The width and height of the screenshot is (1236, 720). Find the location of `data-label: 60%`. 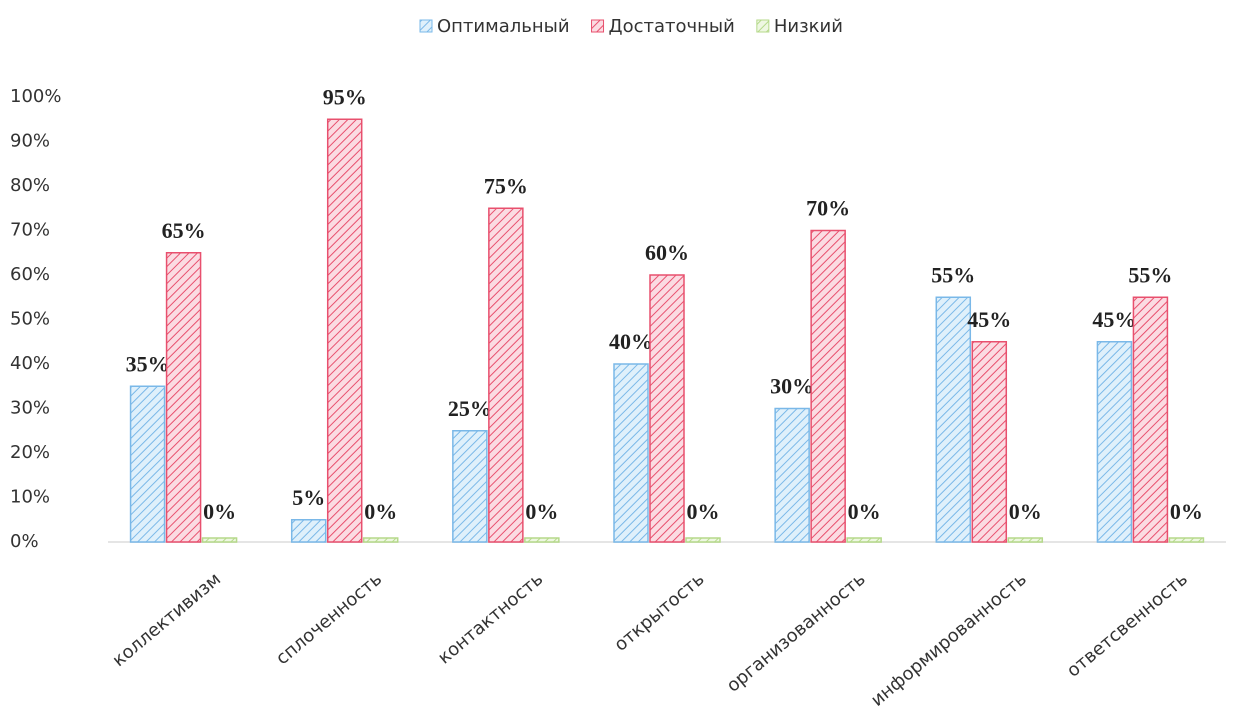

data-label: 60% is located at coordinates (667, 252).